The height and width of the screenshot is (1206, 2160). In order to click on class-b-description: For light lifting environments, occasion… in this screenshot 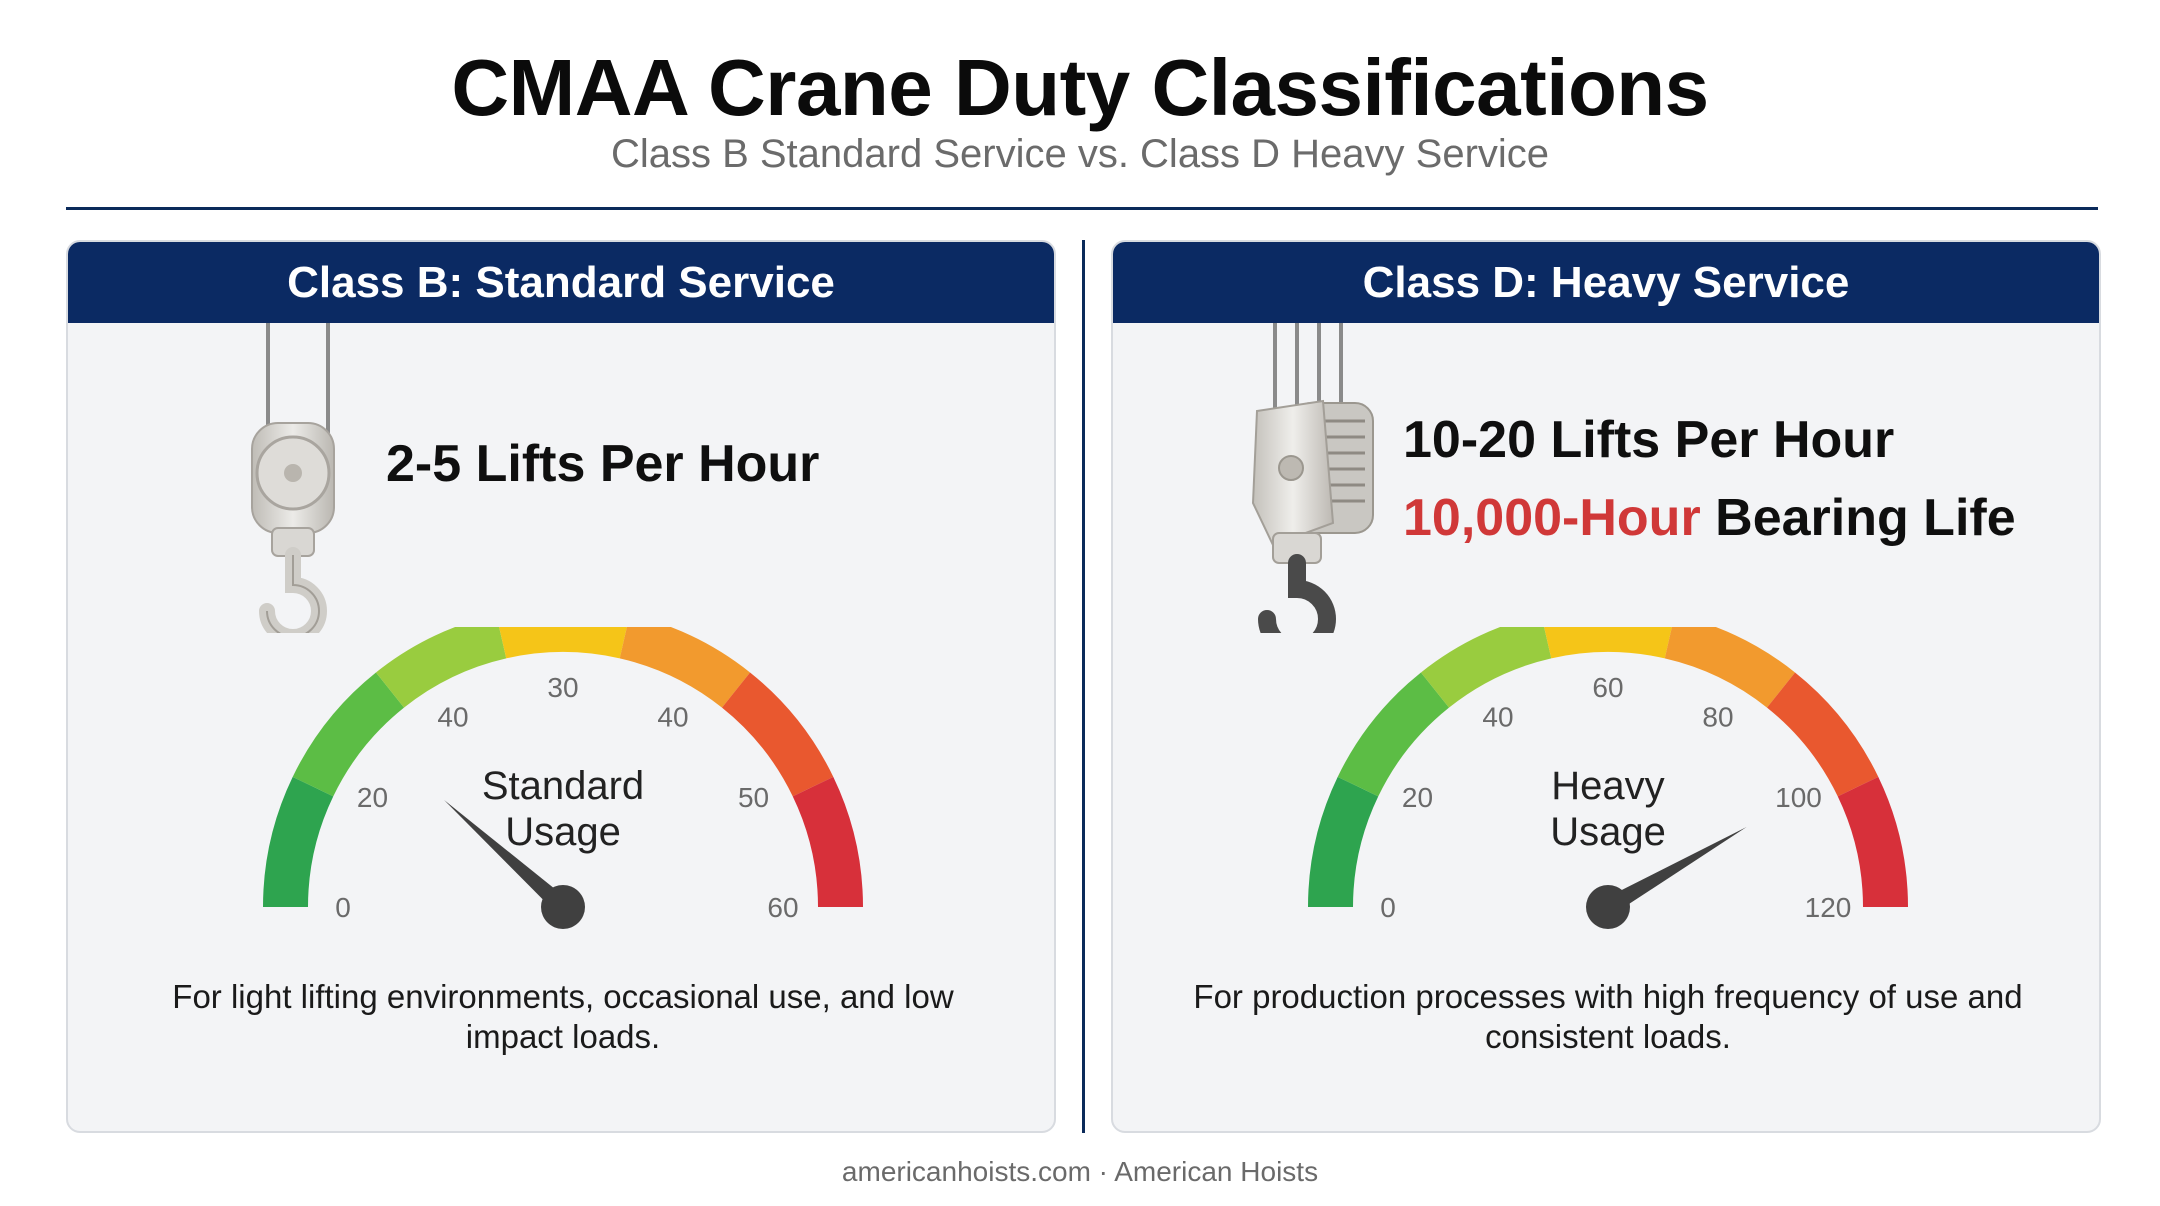, I will do `click(563, 1016)`.